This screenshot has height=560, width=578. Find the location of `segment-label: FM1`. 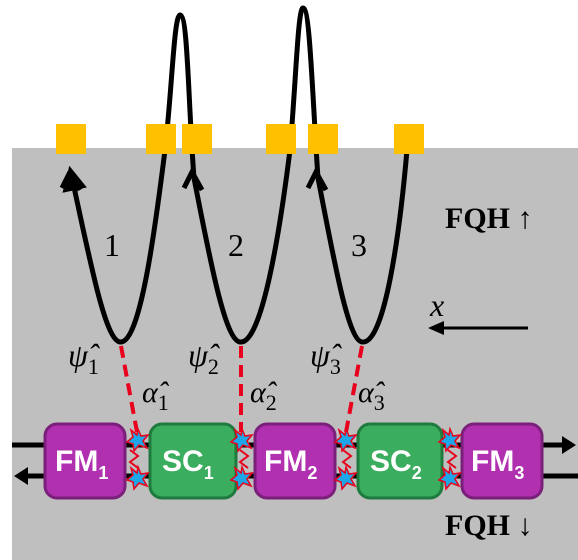

segment-label: FM1 is located at coordinates (81, 464).